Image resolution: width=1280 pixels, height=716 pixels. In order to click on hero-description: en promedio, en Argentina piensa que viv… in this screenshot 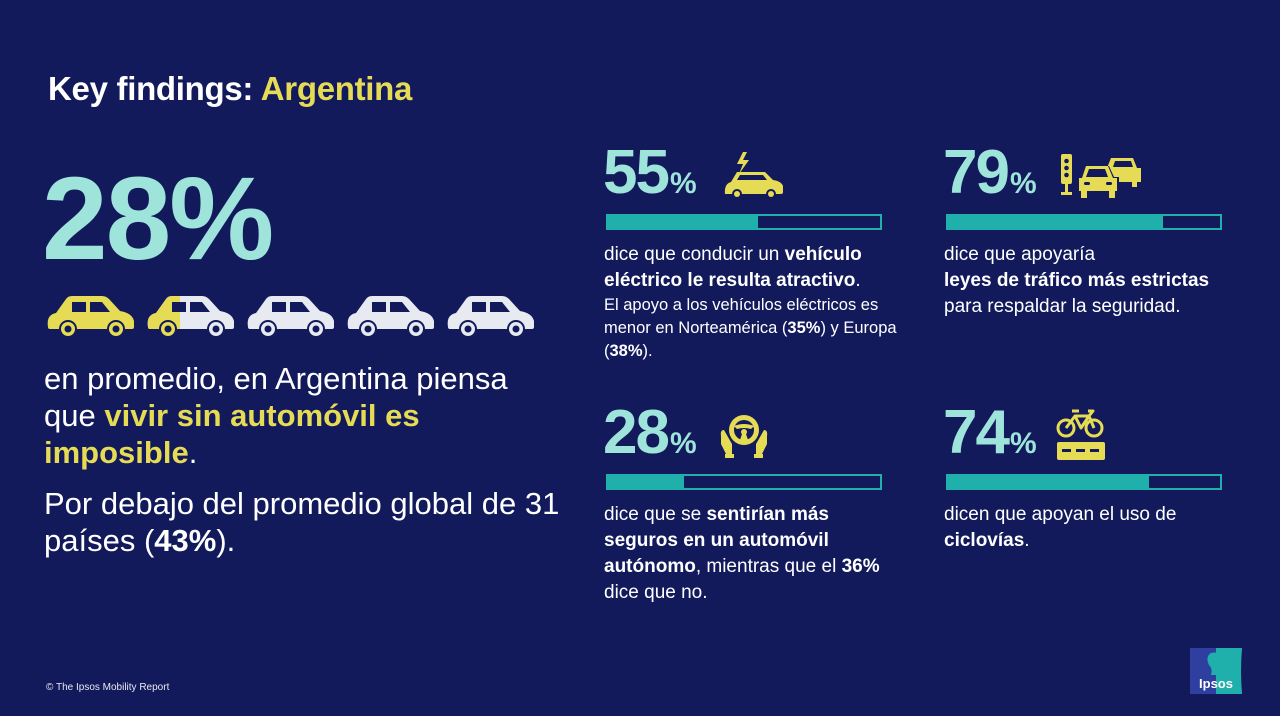, I will do `click(304, 415)`.